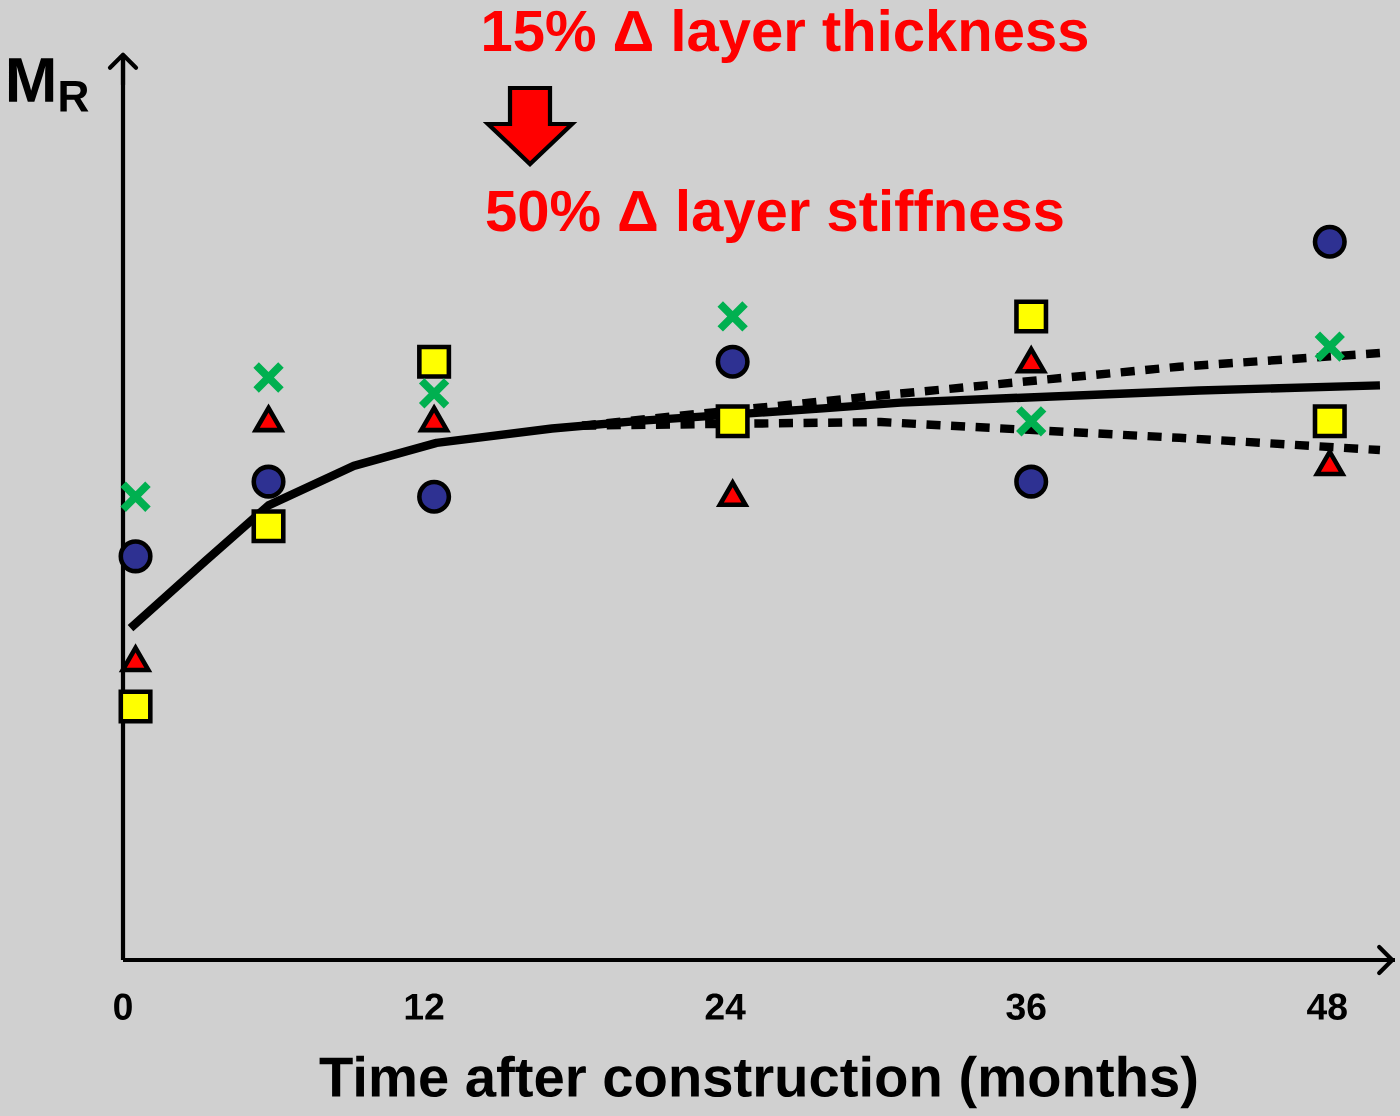  I want to click on x-tick-label: 36, so click(1026, 1006).